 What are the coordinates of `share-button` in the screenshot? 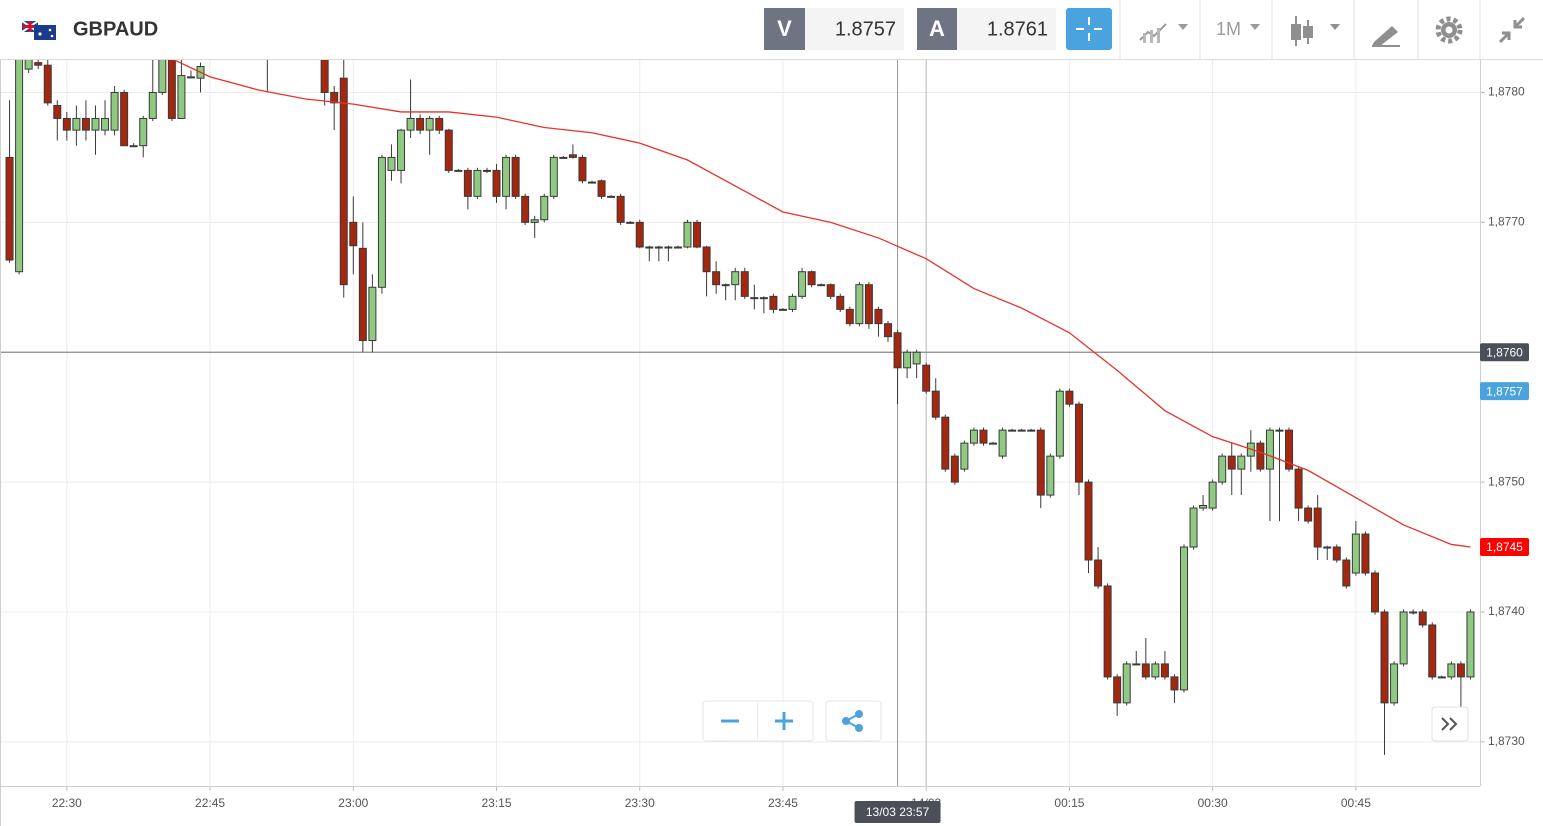 It's located at (853, 721).